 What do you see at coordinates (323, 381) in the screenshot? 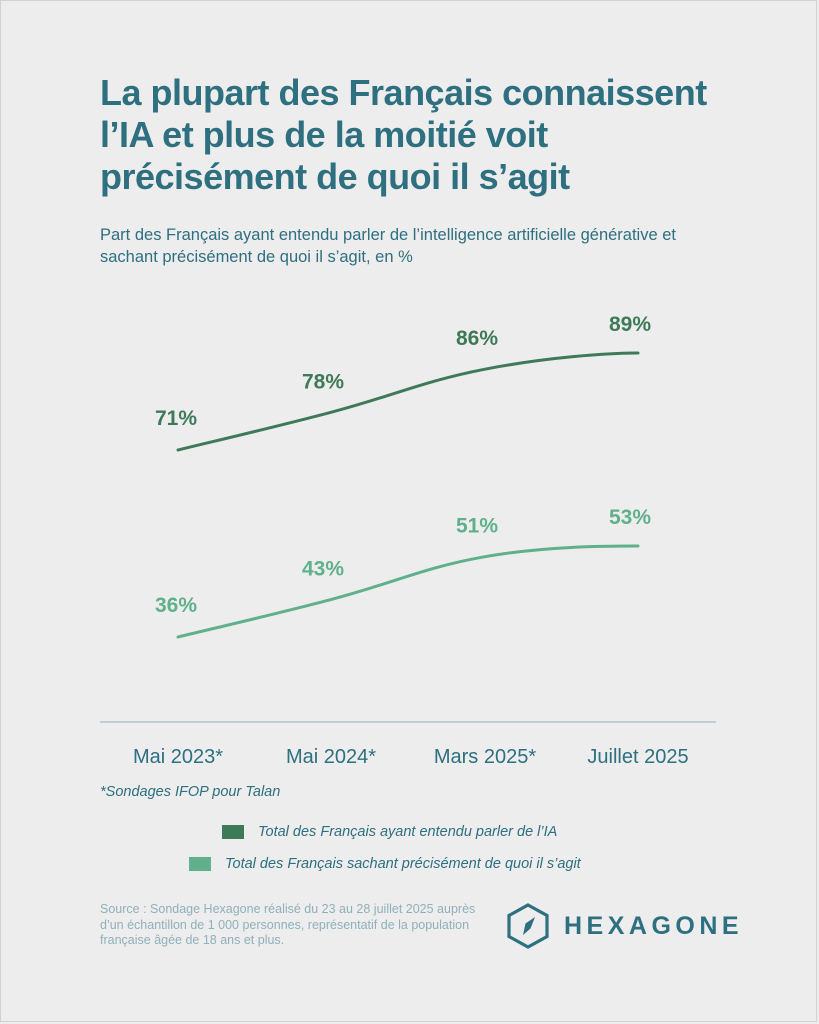
I see `data-label-series-1-2: 78%` at bounding box center [323, 381].